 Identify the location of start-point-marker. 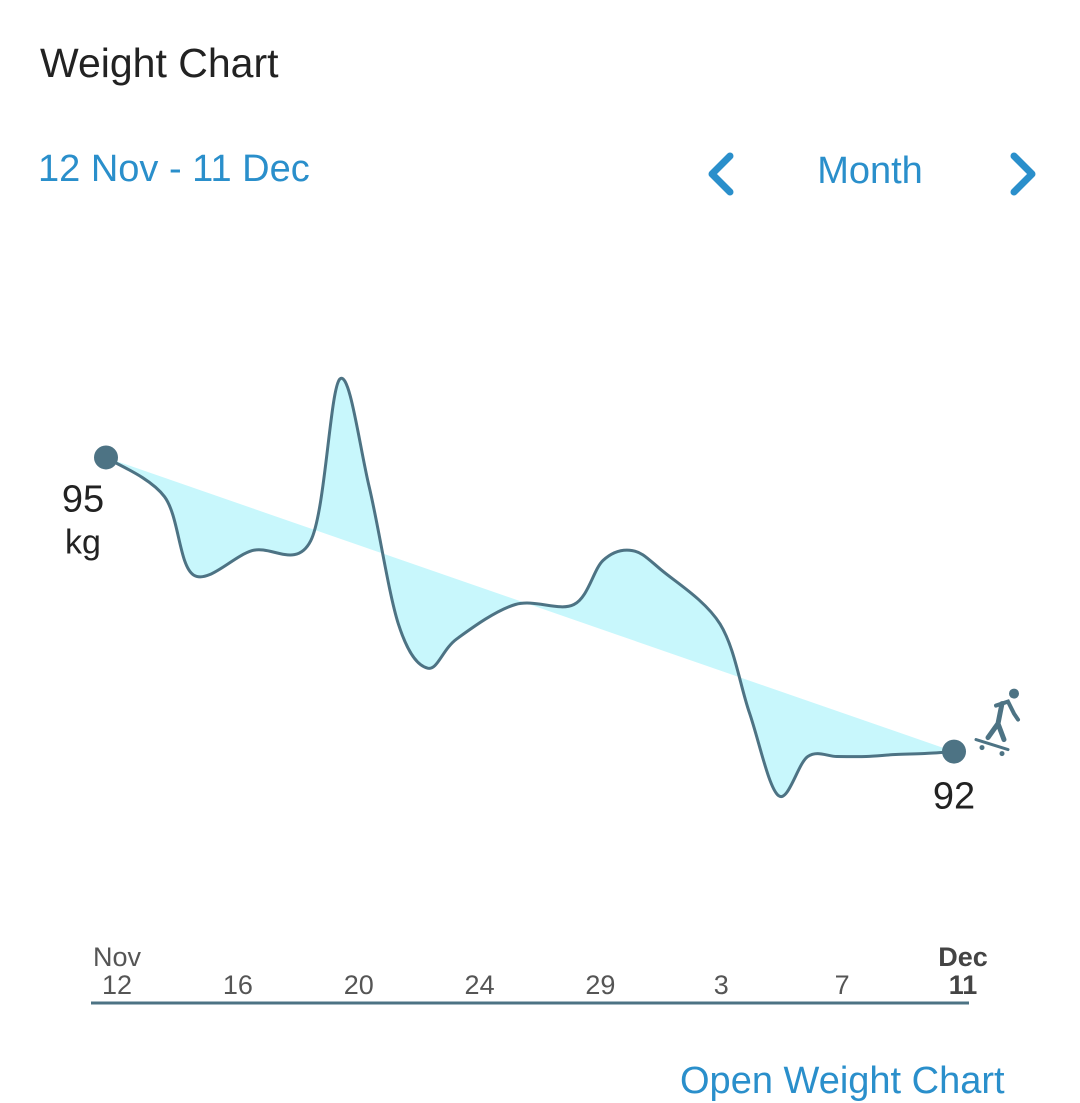
(106, 457).